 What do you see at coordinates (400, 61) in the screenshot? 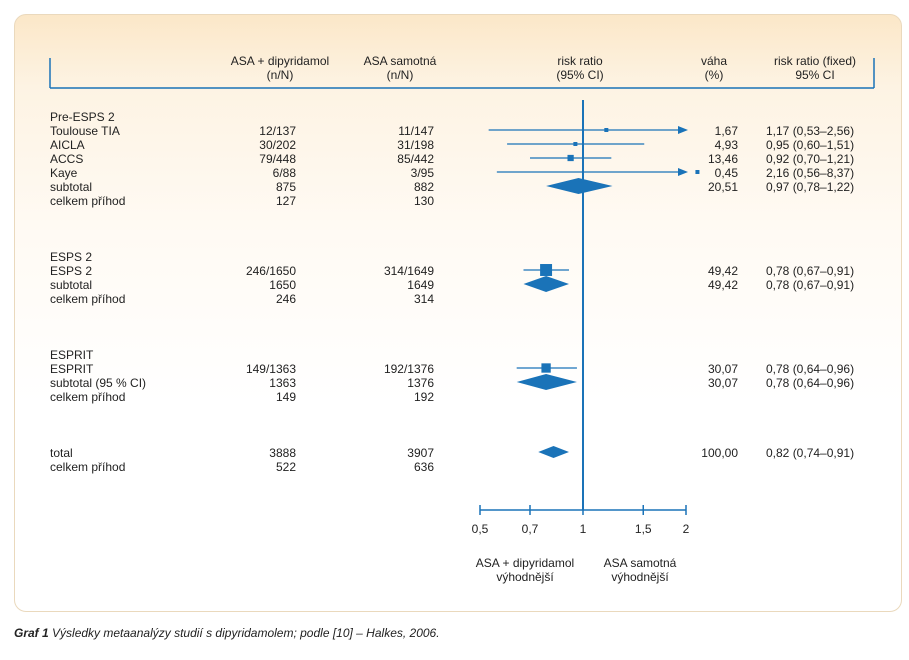
I see `header-asa-samotna-line1: ASA samotná` at bounding box center [400, 61].